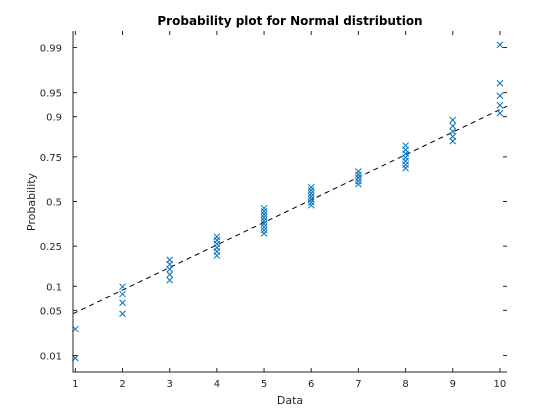 Image resolution: width=560 pixels, height=420 pixels. Describe the element at coordinates (264, 384) in the screenshot. I see `x-tick-label: 5` at that location.